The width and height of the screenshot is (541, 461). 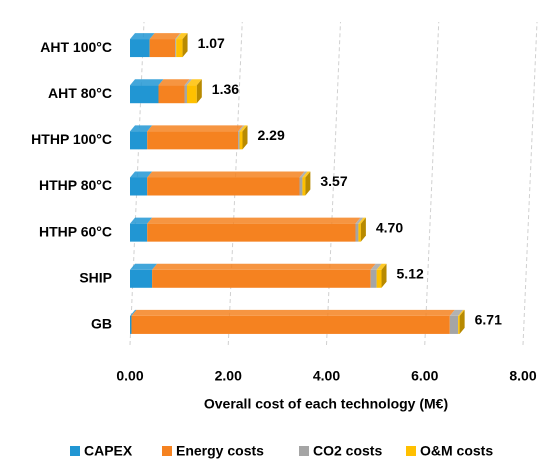 I want to click on y-tick-label: HTHP 80°C, so click(x=75, y=185).